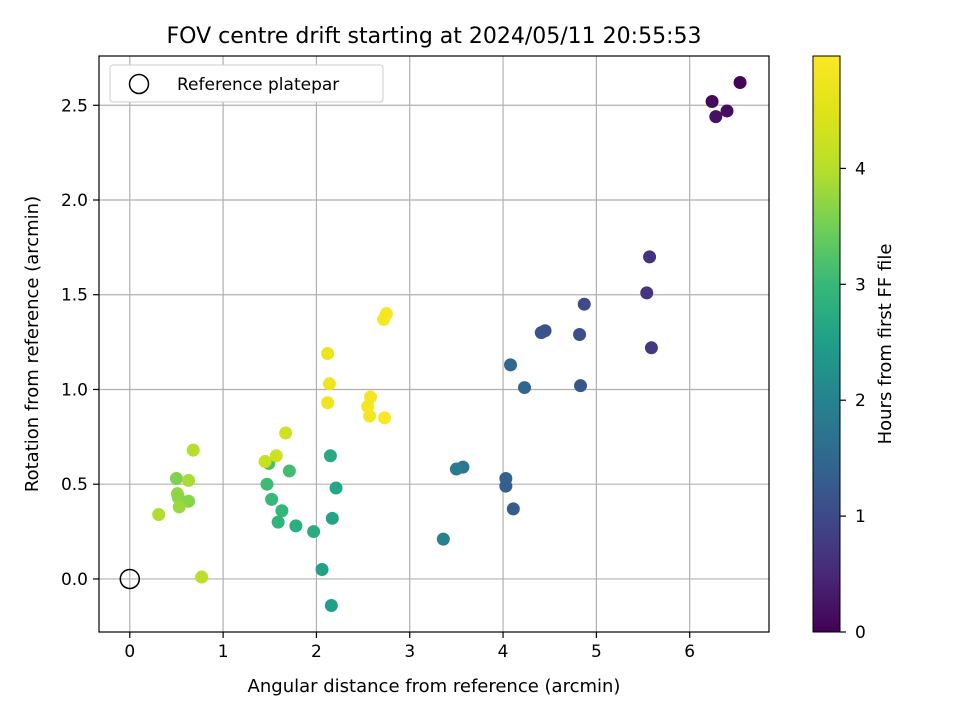 This screenshot has width=960, height=724. What do you see at coordinates (503, 652) in the screenshot?
I see `x-tick-label: 4` at bounding box center [503, 652].